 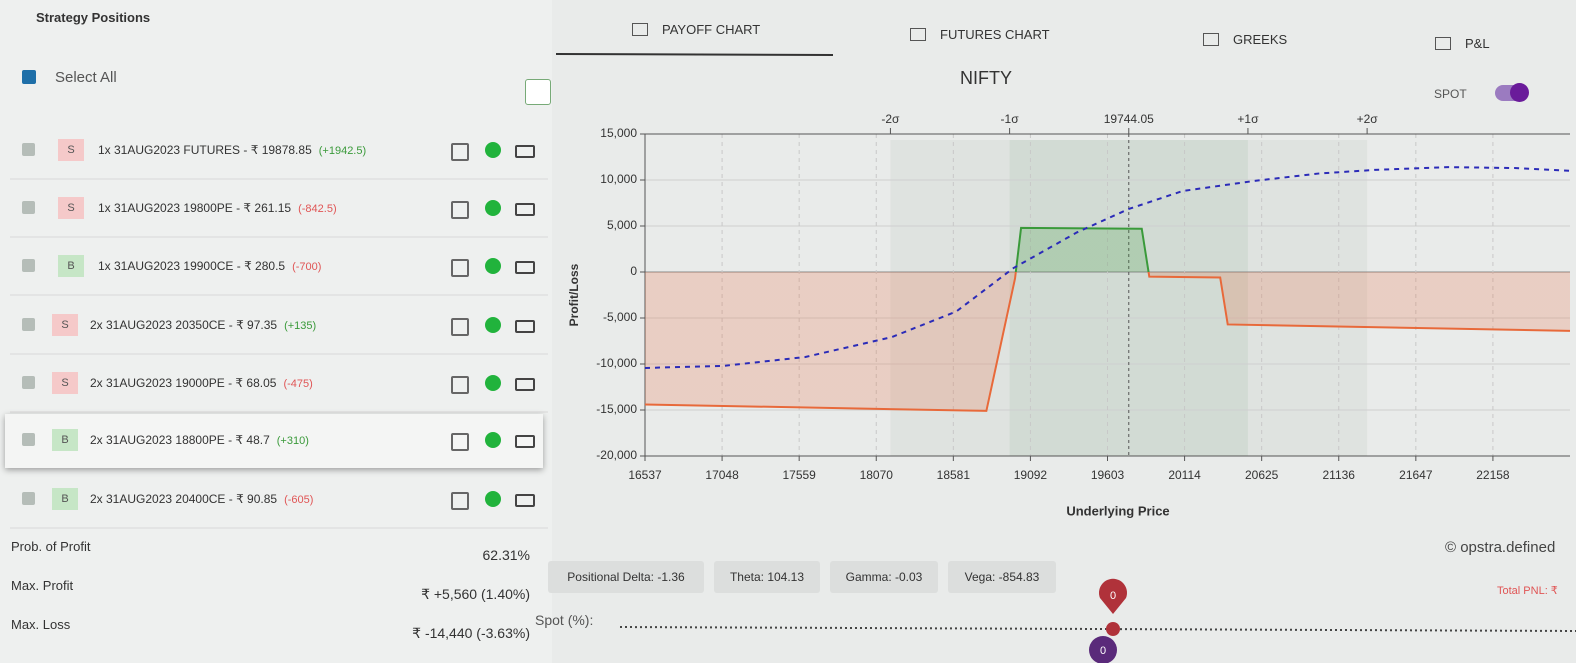 What do you see at coordinates (1117, 510) in the screenshot?
I see `x-axis-label: Underlying Price` at bounding box center [1117, 510].